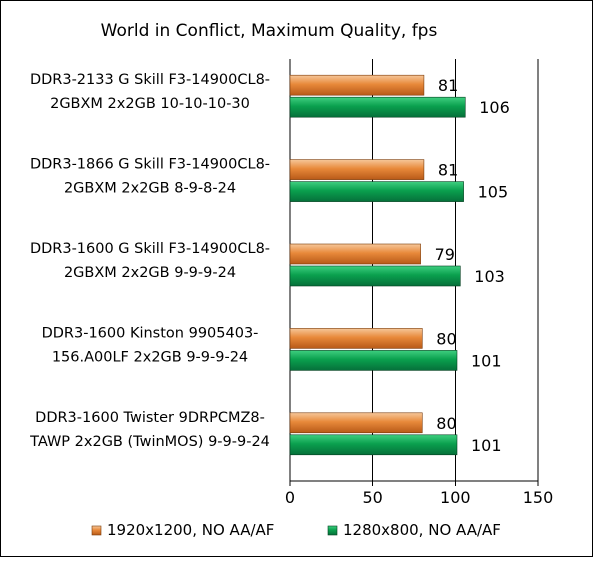  Describe the element at coordinates (150, 104) in the screenshot. I see `category-label: 2GBXM 2x2GB 10-10-10-30` at that location.